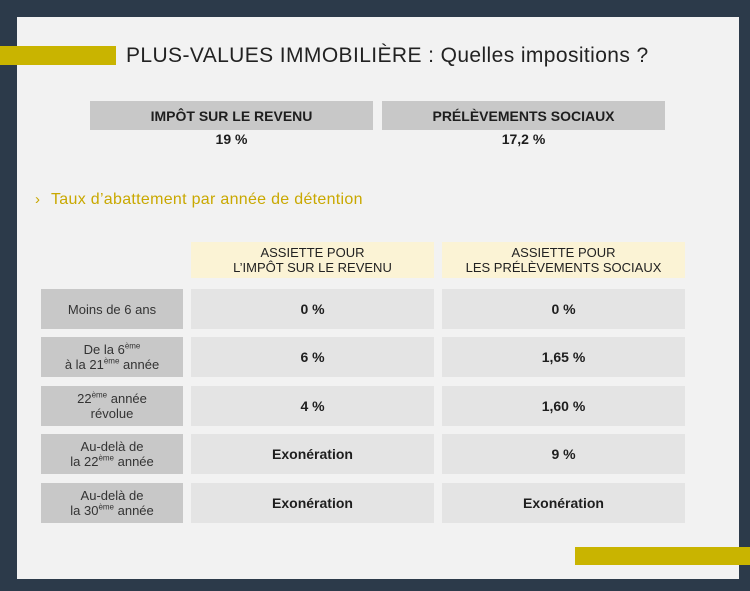  I want to click on cell-social-levies: 1,60 %, so click(563, 406).